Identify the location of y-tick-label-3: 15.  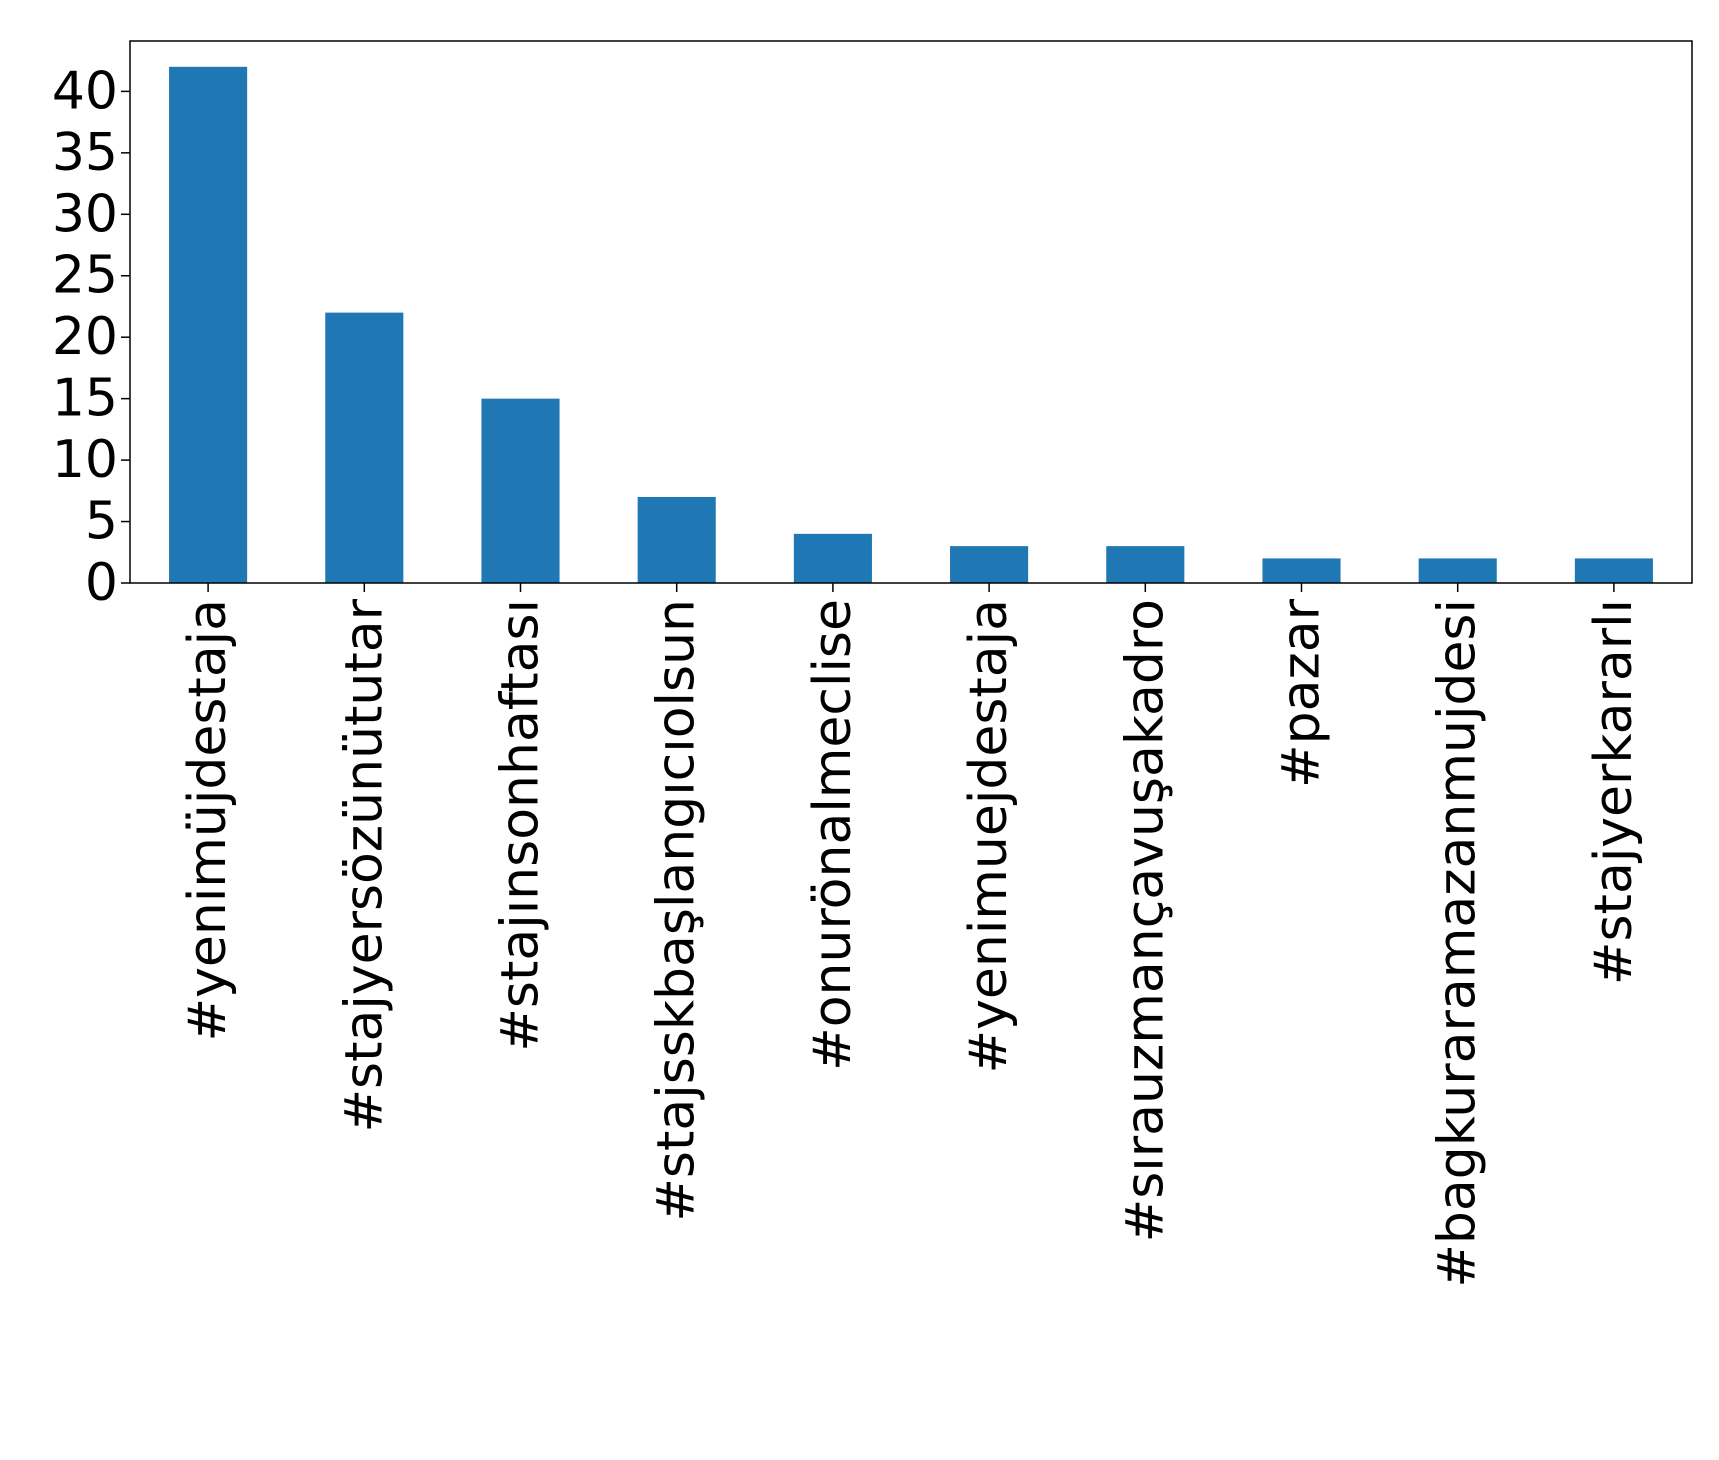
(85, 399).